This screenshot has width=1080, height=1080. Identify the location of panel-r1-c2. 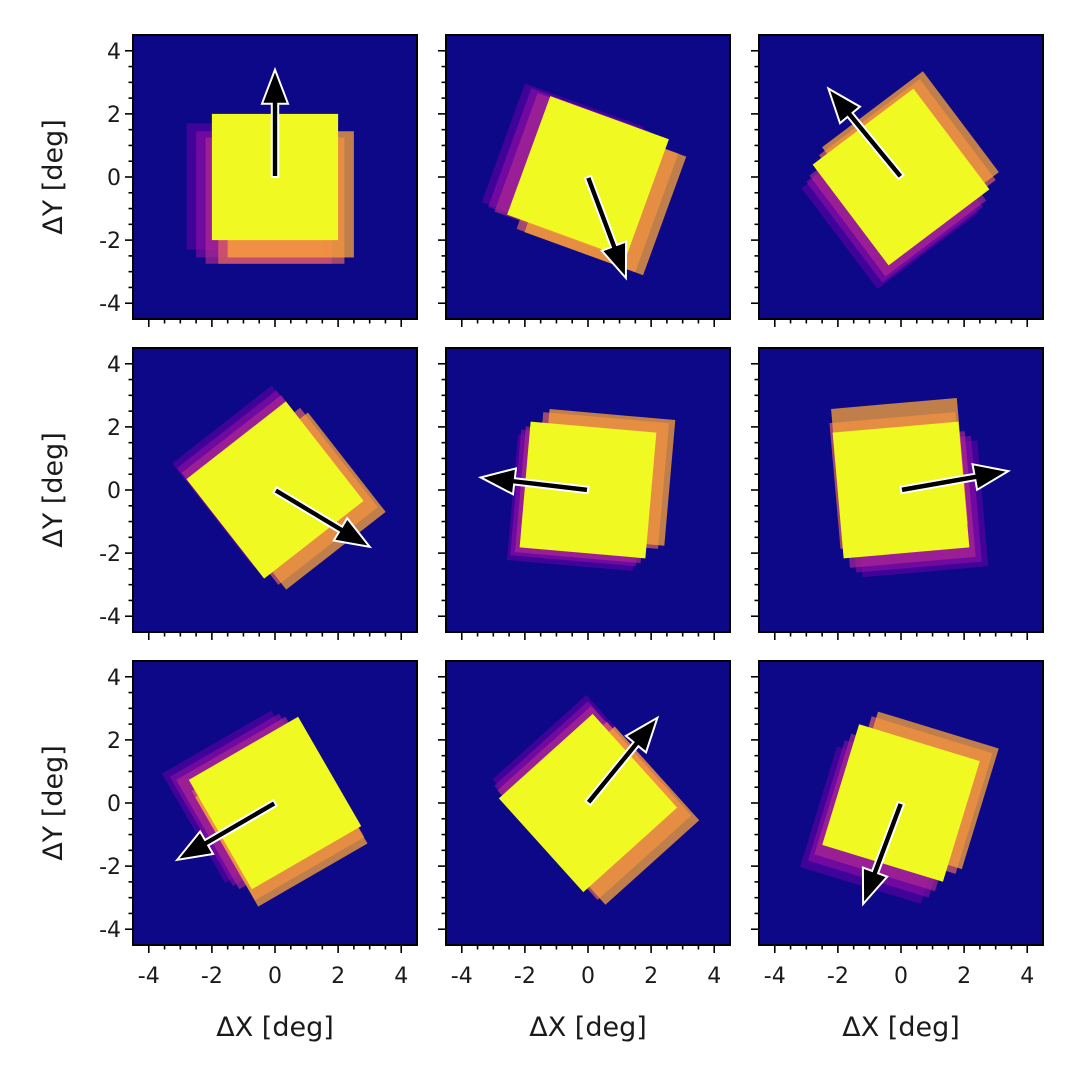
(897, 493).